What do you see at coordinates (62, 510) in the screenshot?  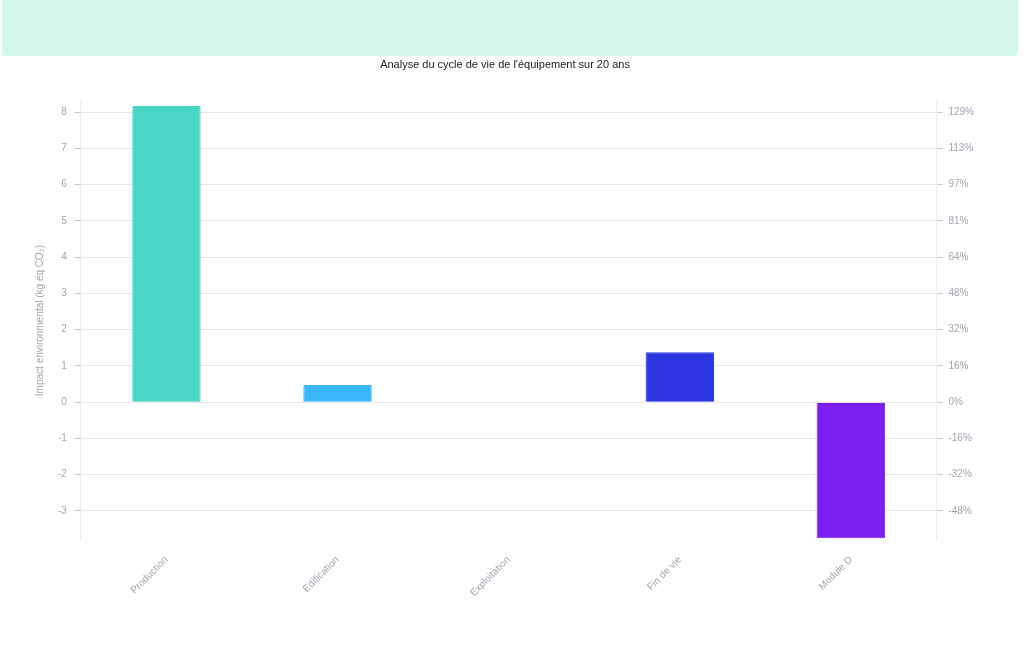 I see `y-tick-label: -3` at bounding box center [62, 510].